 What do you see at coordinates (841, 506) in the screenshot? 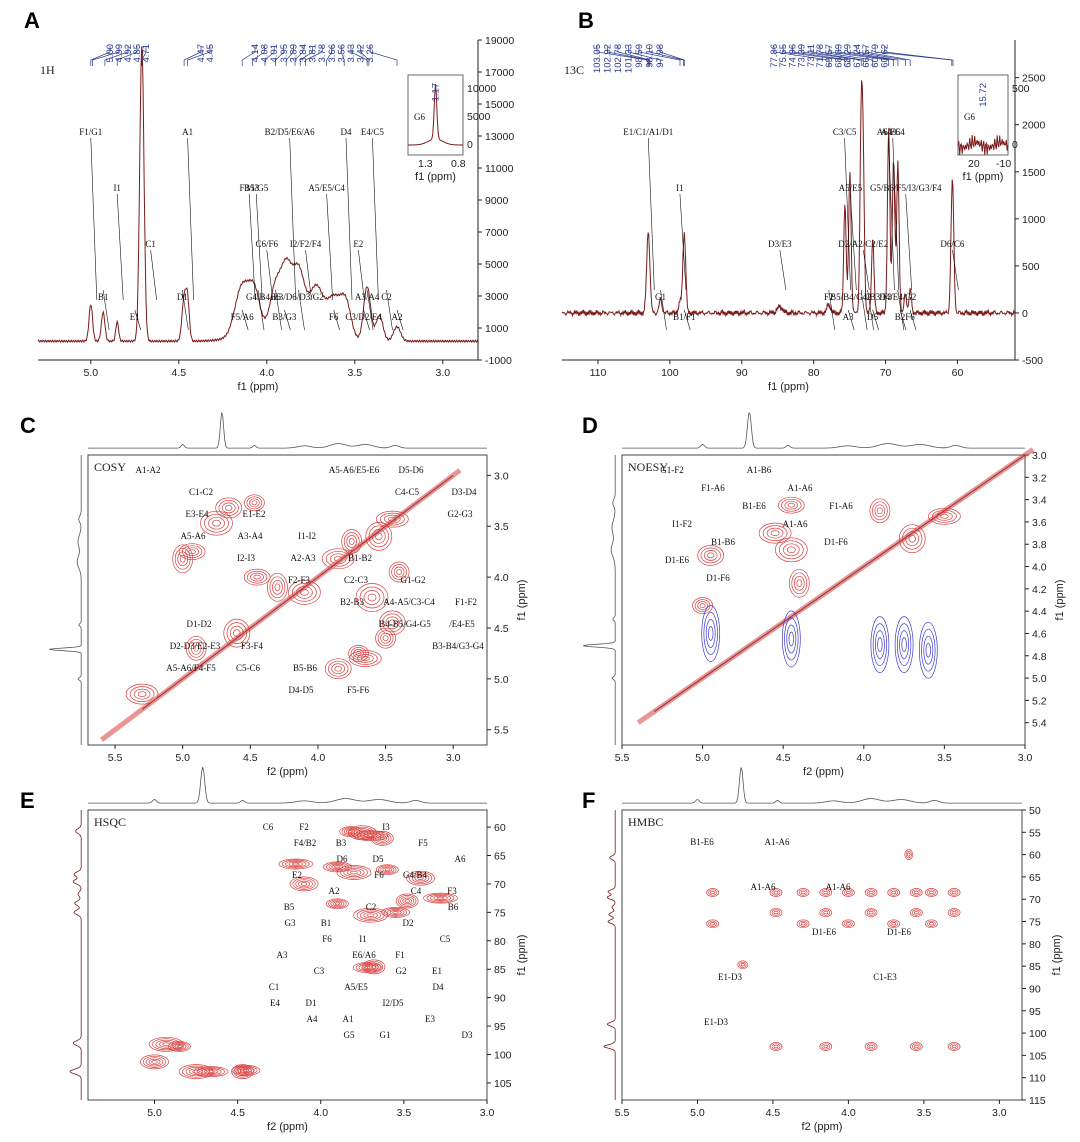
I see `cross-peak-label: F1-A6` at bounding box center [841, 506].